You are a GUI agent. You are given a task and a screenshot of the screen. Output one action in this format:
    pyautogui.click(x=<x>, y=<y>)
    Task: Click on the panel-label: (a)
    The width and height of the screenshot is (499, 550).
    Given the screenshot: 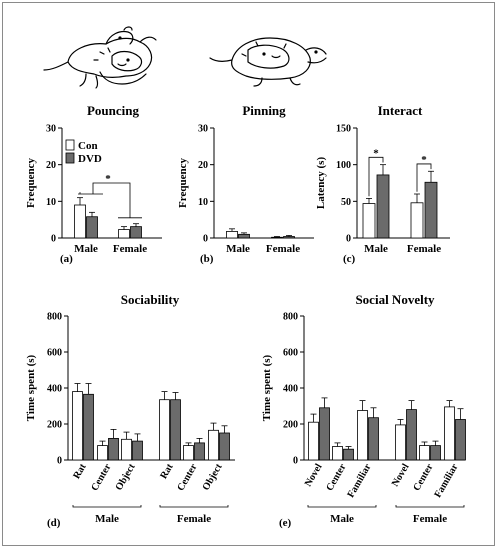 What is the action you would take?
    pyautogui.click(x=66, y=259)
    